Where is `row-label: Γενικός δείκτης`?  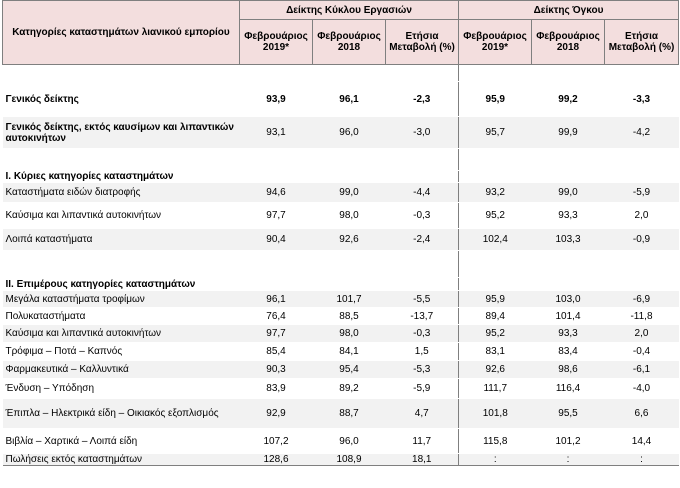
row-label: Γενικός δείκτης is located at coordinates (121, 99).